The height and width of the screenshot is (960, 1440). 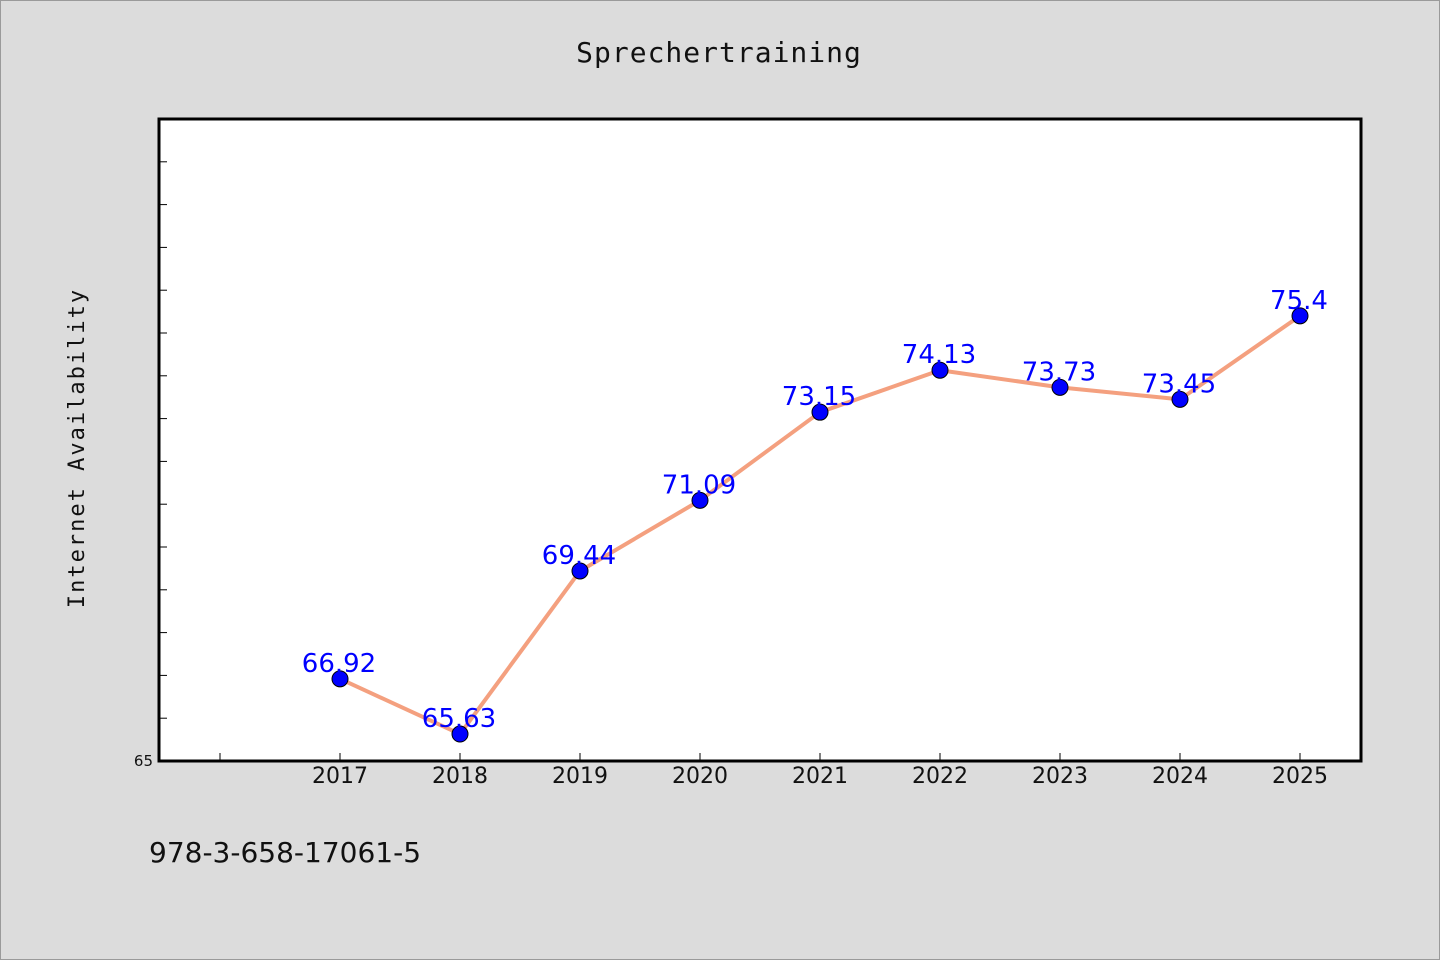 I want to click on data-label: 73.45, so click(x=1179, y=384).